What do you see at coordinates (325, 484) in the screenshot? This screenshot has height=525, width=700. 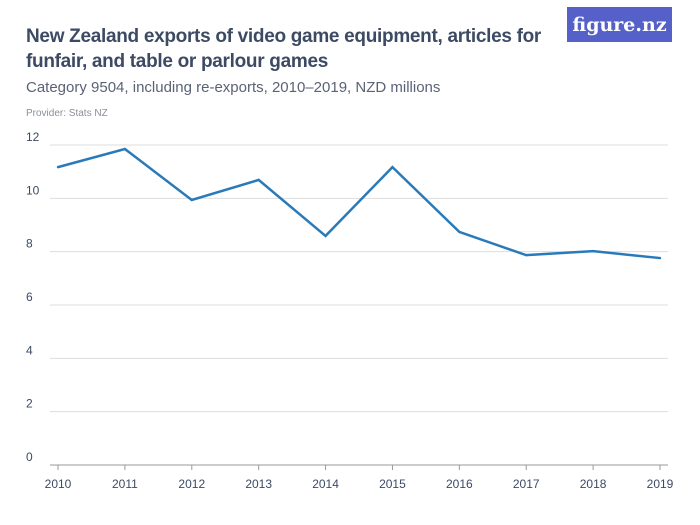 I see `x-tick-label: 2014` at bounding box center [325, 484].